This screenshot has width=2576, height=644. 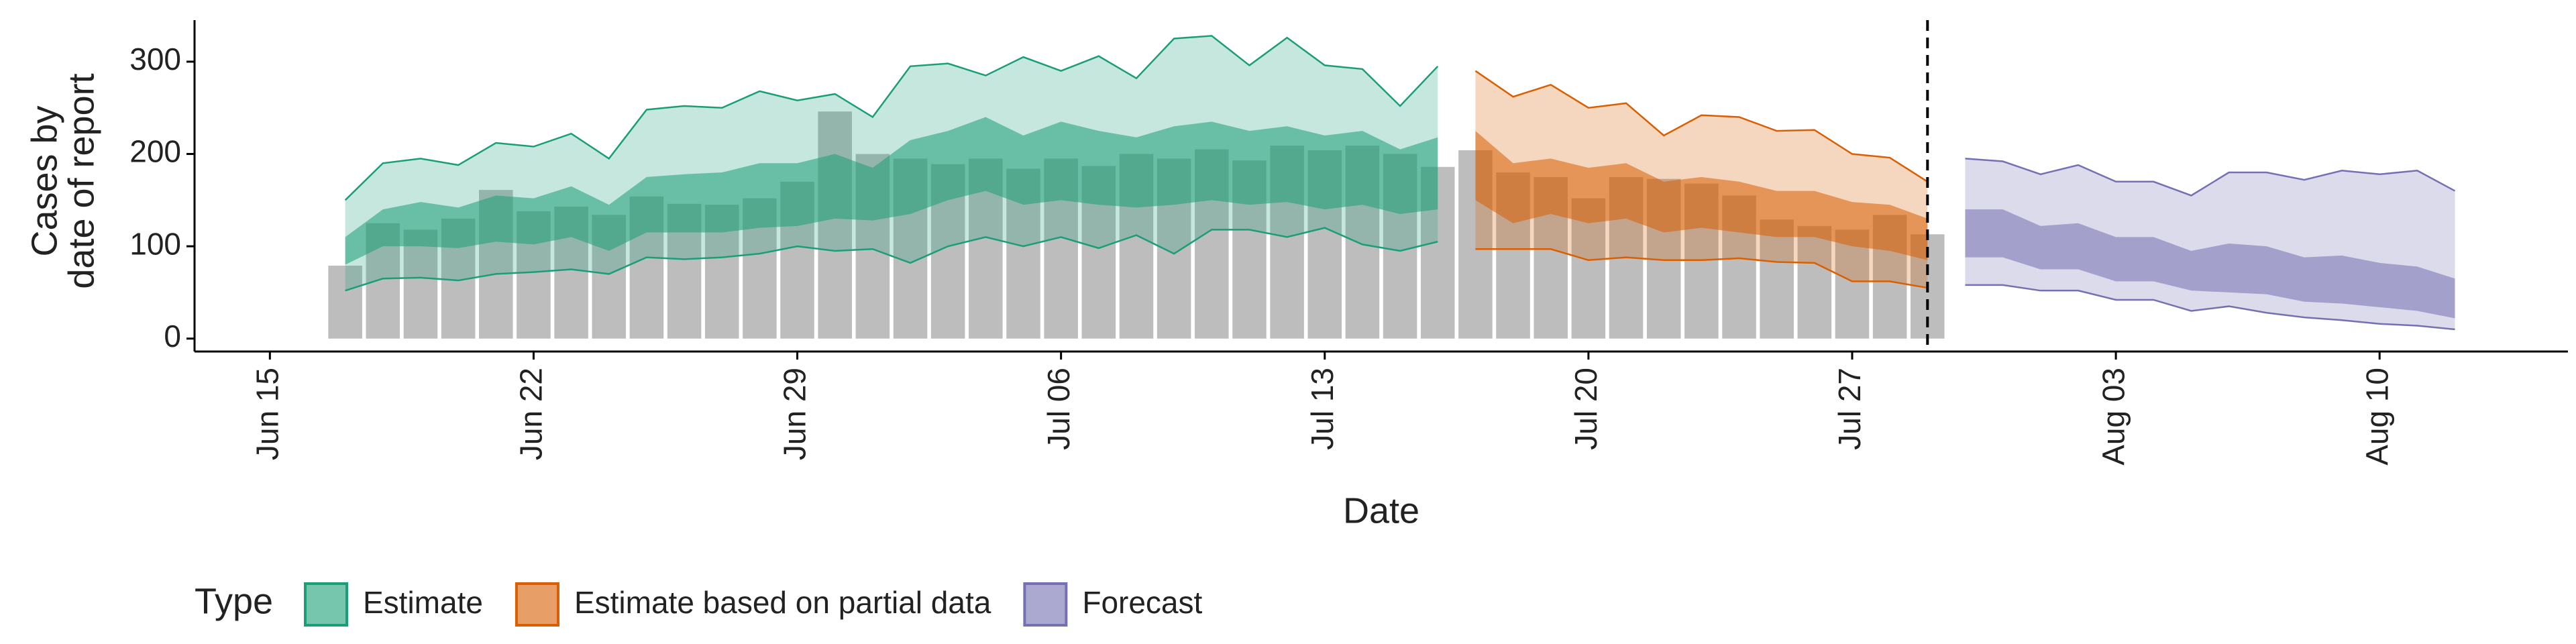 What do you see at coordinates (531, 414) in the screenshot?
I see `x-tick-label: Jun 22` at bounding box center [531, 414].